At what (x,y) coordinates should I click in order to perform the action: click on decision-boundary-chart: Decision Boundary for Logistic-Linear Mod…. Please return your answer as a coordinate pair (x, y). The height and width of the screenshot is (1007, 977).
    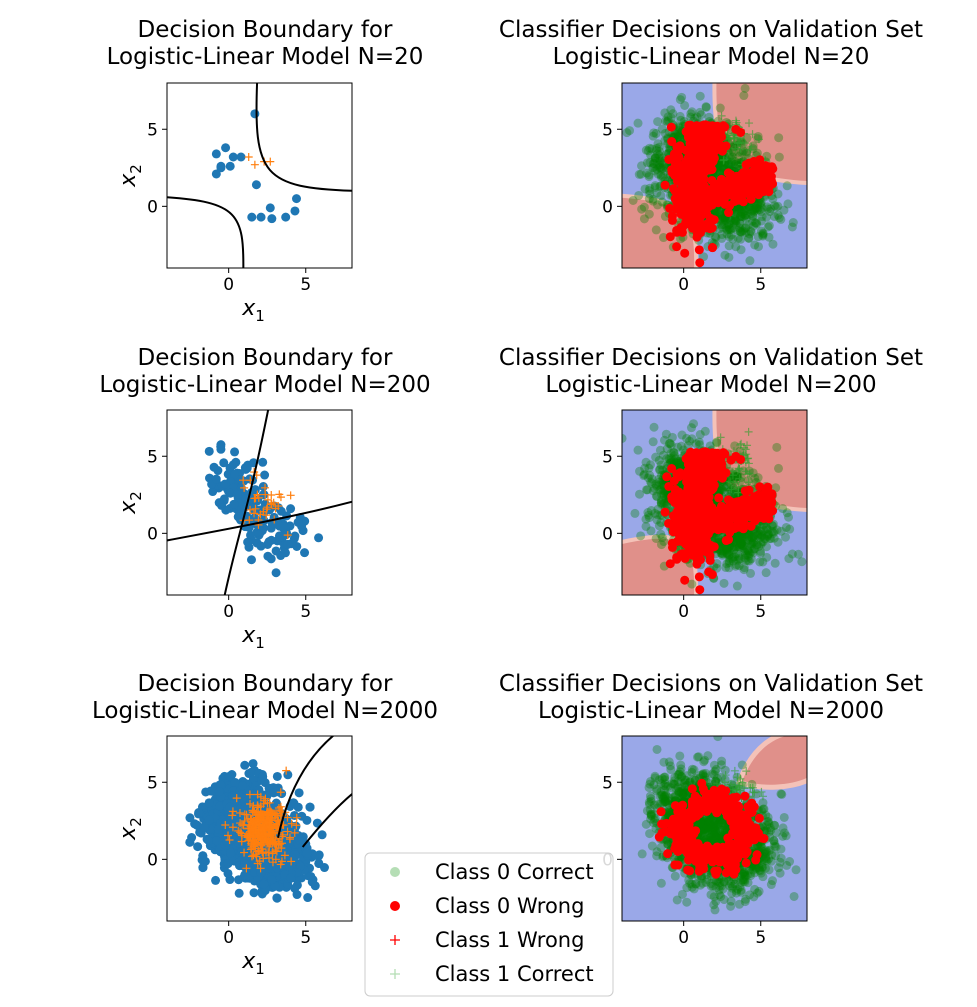
    Looking at the image, I should click on (265, 171).